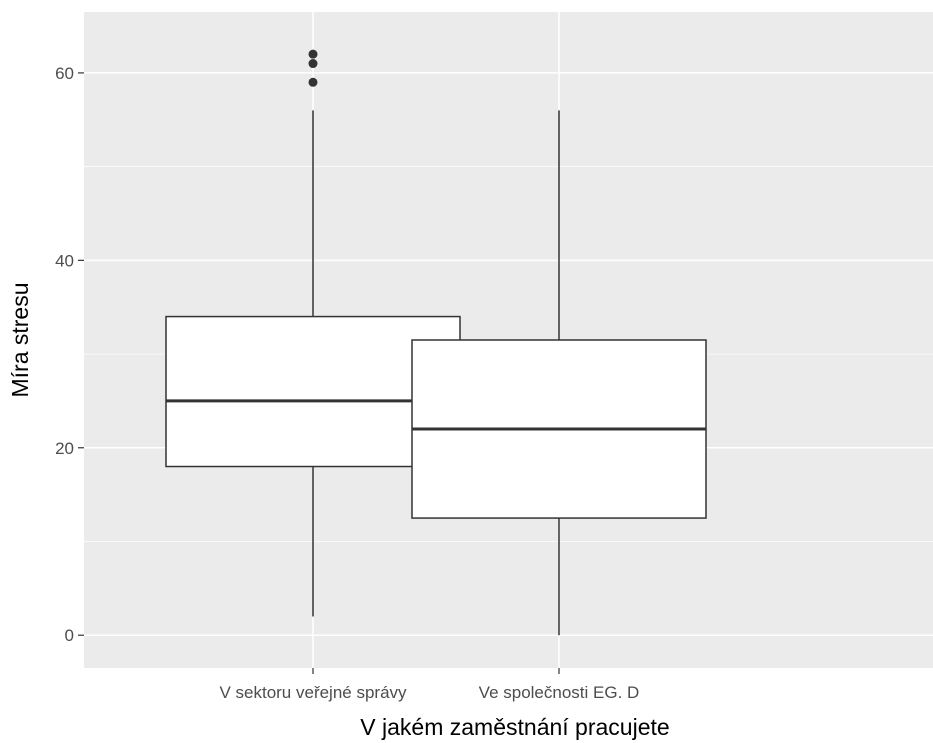 The width and height of the screenshot is (933, 743). What do you see at coordinates (20, 339) in the screenshot?
I see `y-axis-title: Míra stresu` at bounding box center [20, 339].